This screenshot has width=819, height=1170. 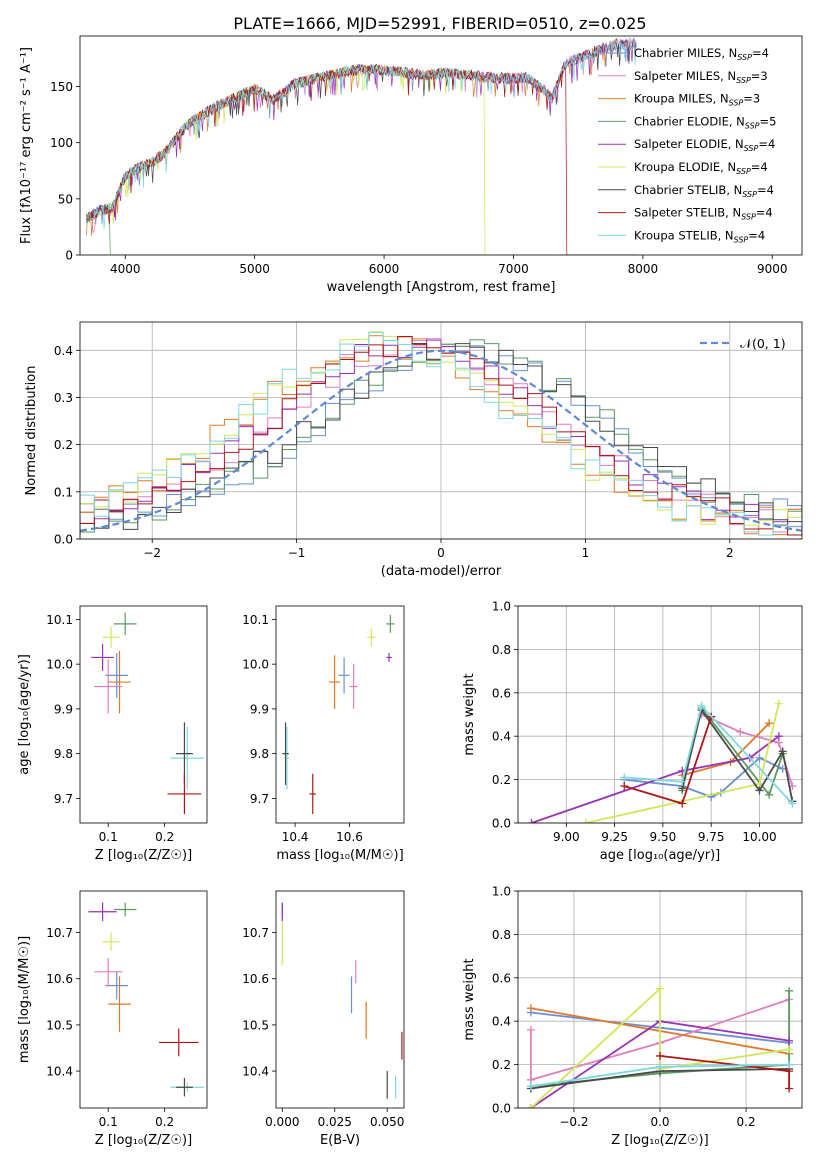 I want to click on y-tick-label: 100, so click(x=61, y=143).